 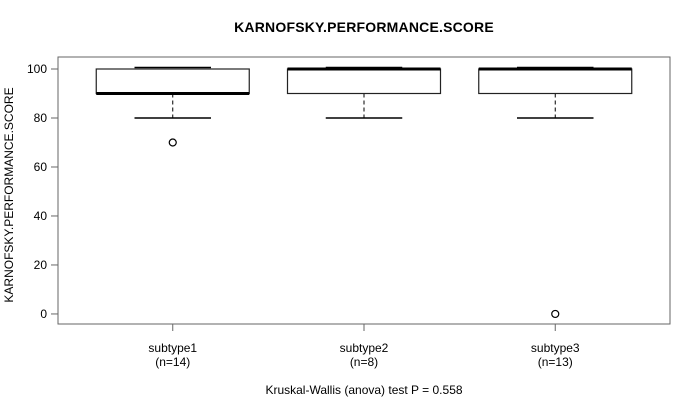 I want to click on y-tick-label: 60, so click(x=41, y=167).